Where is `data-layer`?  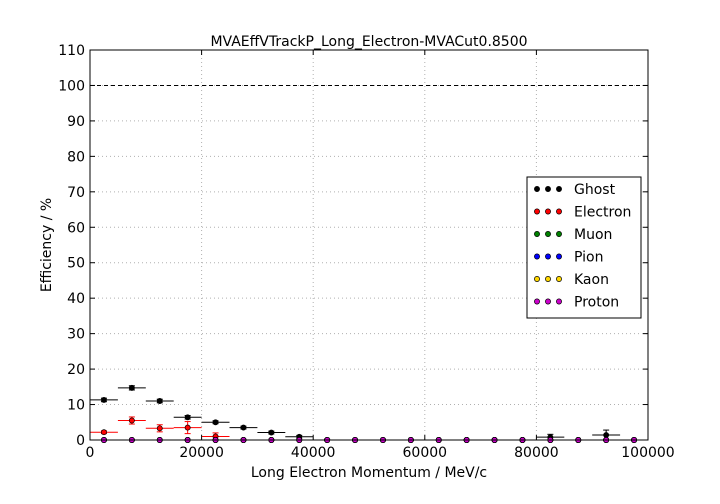 data-layer is located at coordinates (369, 413).